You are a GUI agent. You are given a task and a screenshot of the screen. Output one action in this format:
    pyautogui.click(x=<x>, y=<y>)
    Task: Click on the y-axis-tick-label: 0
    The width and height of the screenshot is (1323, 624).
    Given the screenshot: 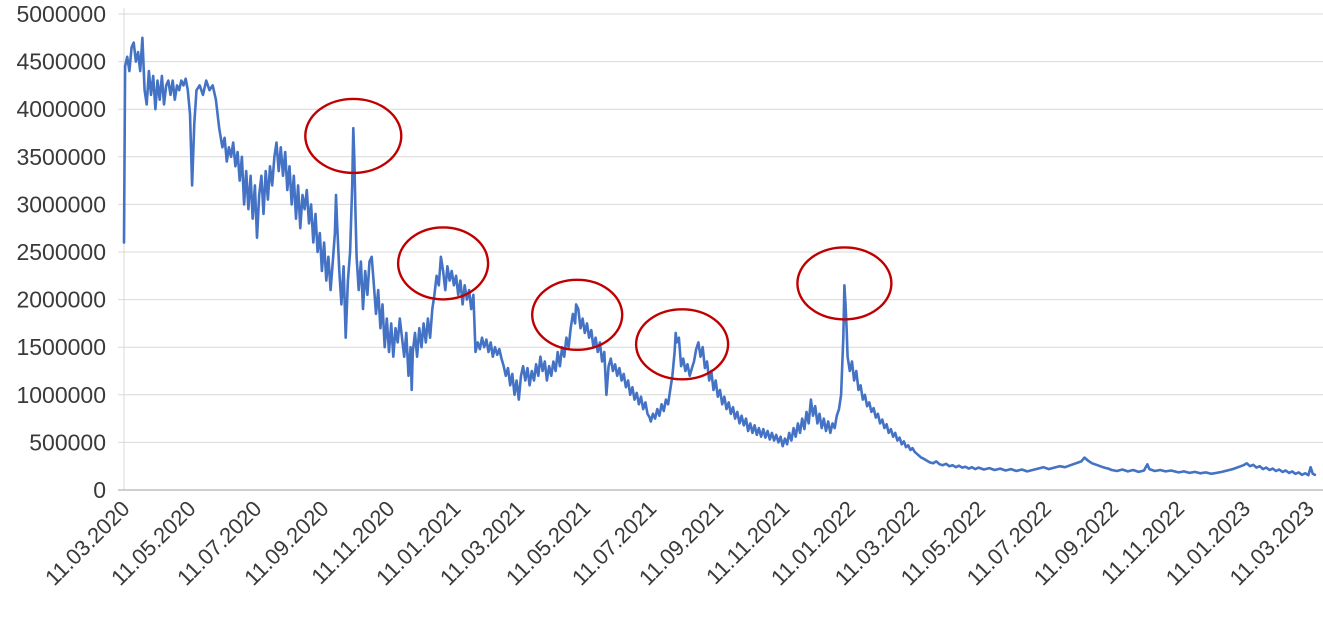 What is the action you would take?
    pyautogui.click(x=99, y=490)
    